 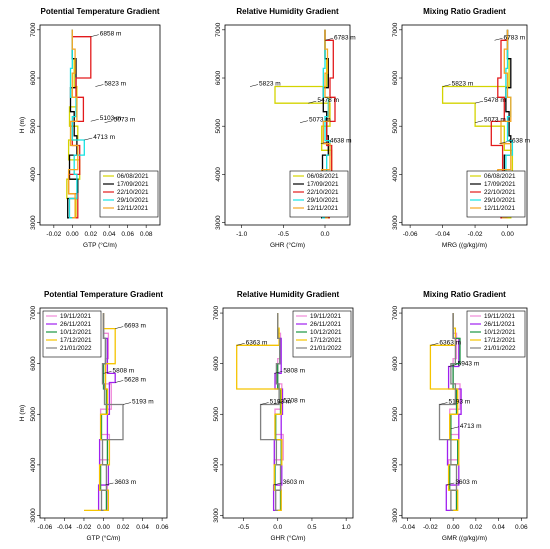 What do you see at coordinates (244, 527) in the screenshot?
I see `x-tick-label: -0.5` at bounding box center [244, 527].